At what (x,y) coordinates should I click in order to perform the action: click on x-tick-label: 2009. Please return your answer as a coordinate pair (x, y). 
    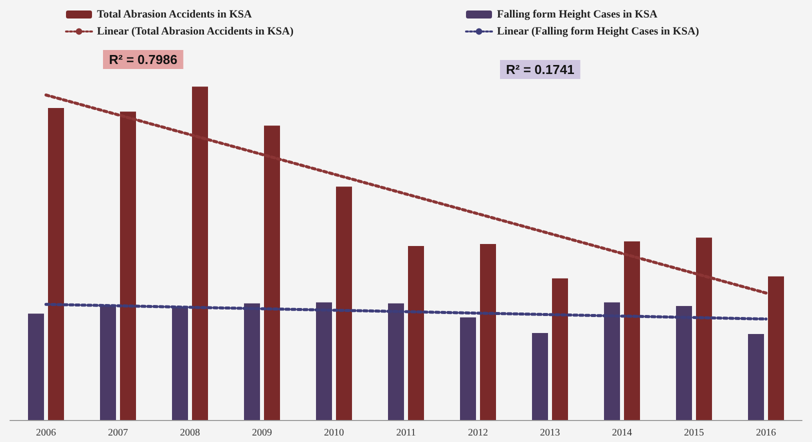
    Looking at the image, I should click on (262, 433).